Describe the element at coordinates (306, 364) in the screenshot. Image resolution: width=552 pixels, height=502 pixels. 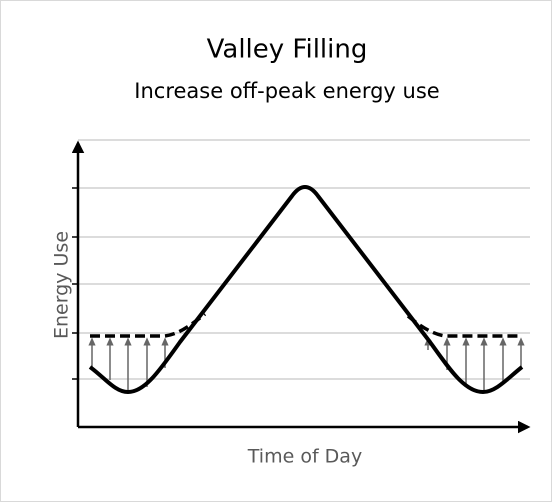
I see `fill-arrows` at that location.